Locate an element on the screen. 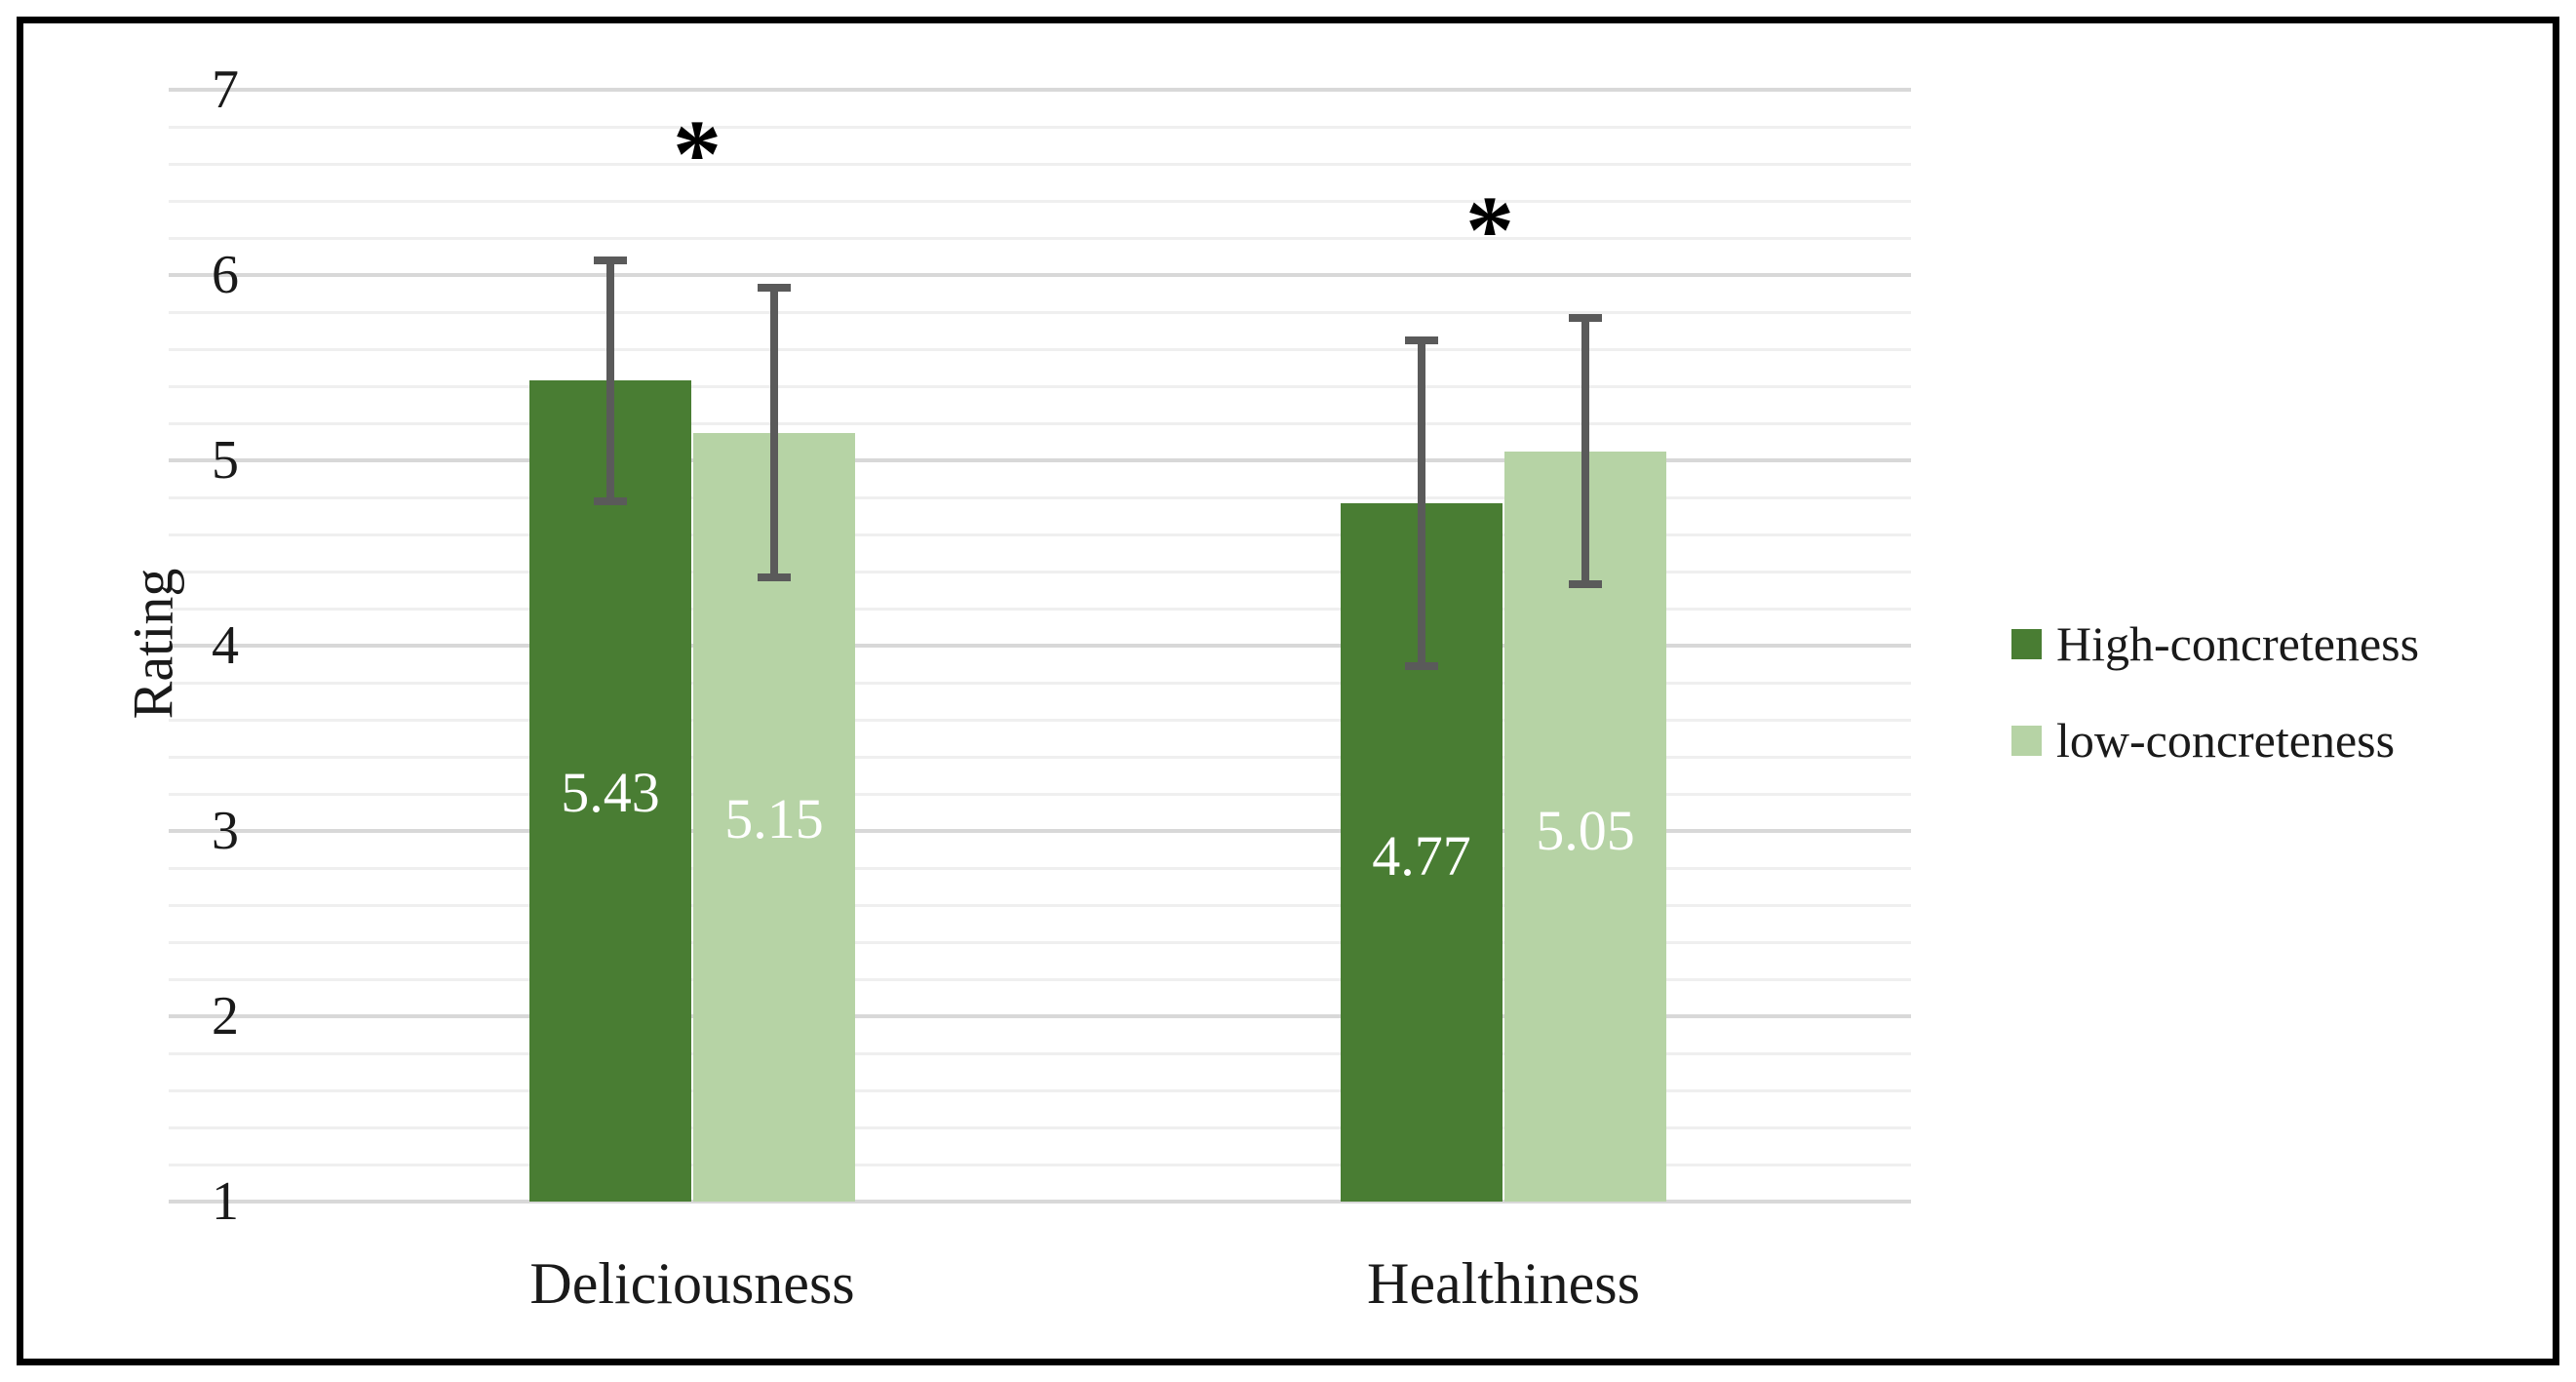  bar-value-label: 5.05 is located at coordinates (1585, 831).